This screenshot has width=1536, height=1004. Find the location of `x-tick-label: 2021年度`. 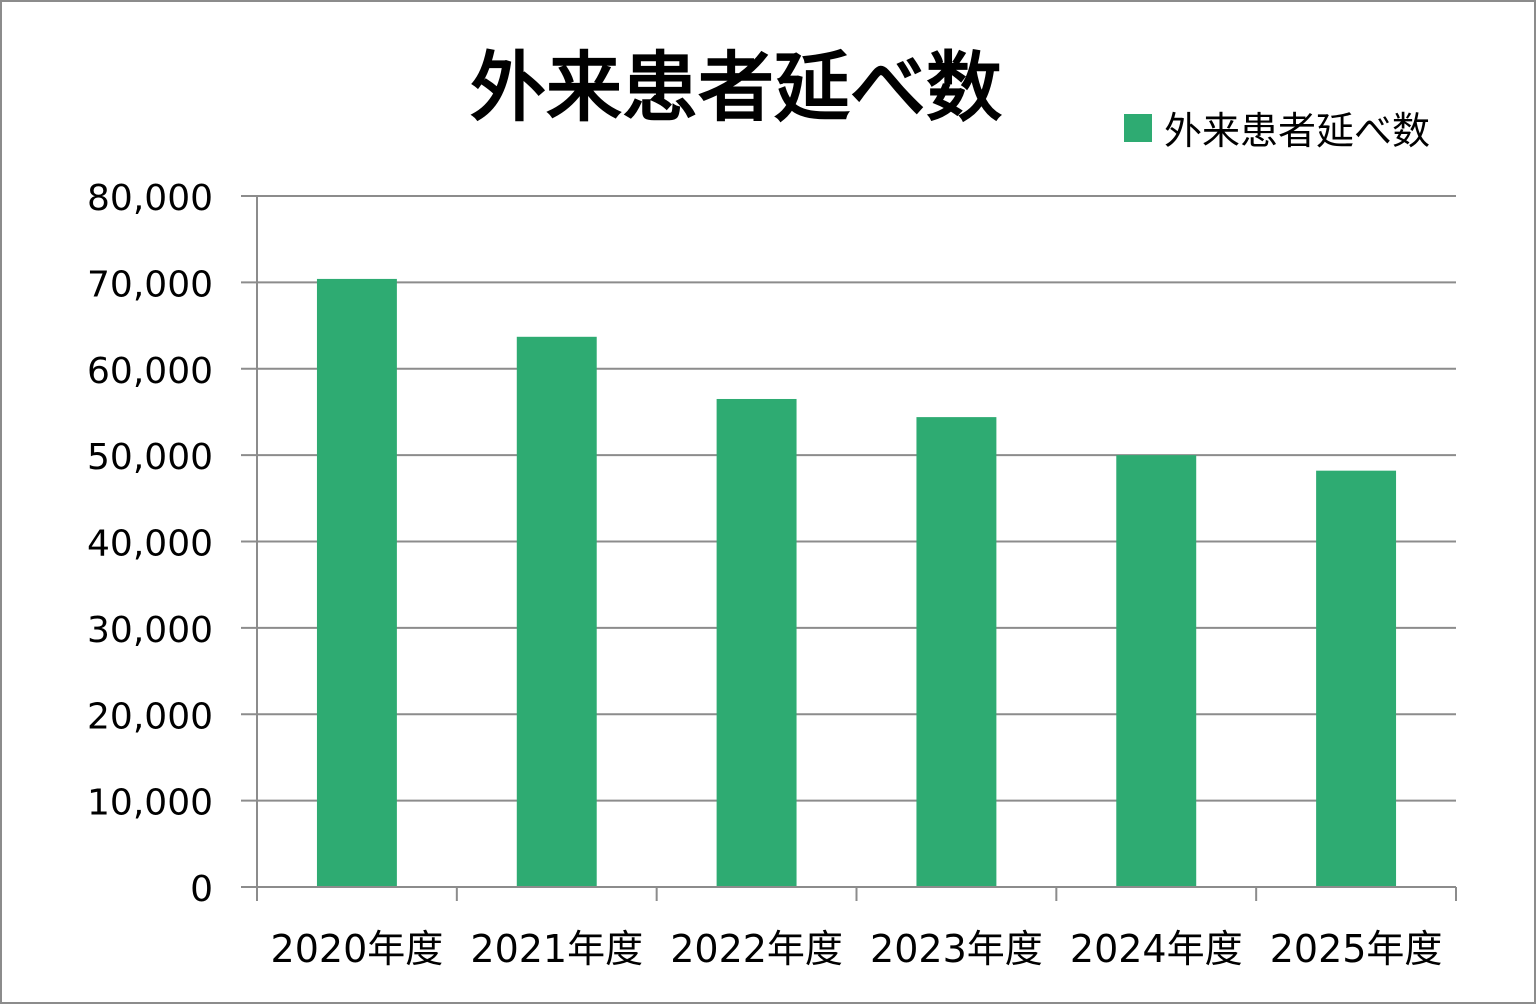

x-tick-label: 2021年度 is located at coordinates (556, 949).